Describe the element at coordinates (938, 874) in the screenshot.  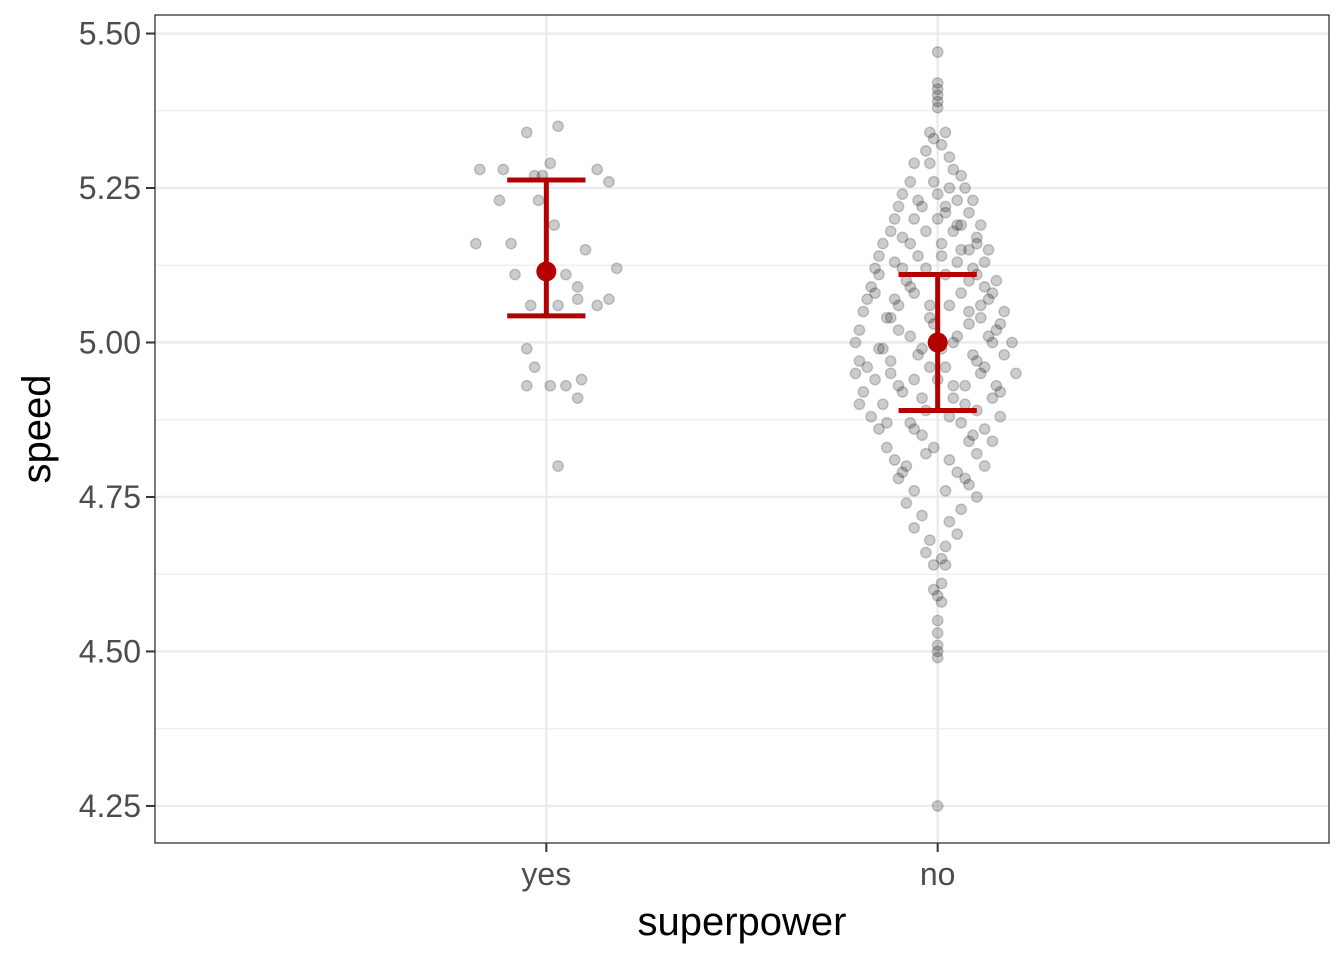
I see `x-tick-label: no` at that location.